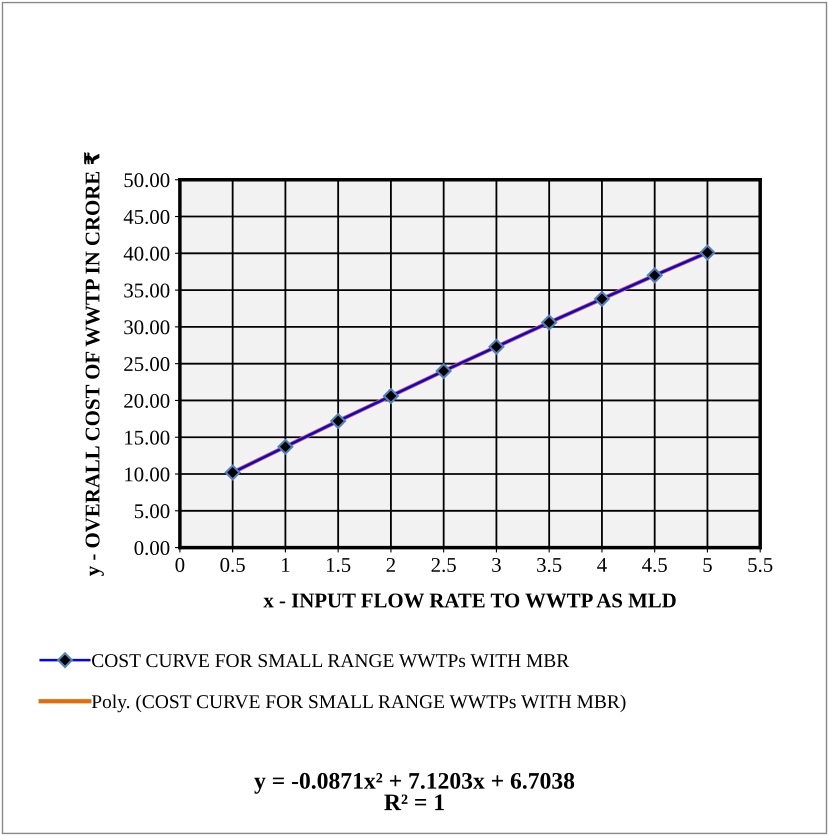  What do you see at coordinates (147, 401) in the screenshot?
I see `y-tick-label: 20.00` at bounding box center [147, 401].